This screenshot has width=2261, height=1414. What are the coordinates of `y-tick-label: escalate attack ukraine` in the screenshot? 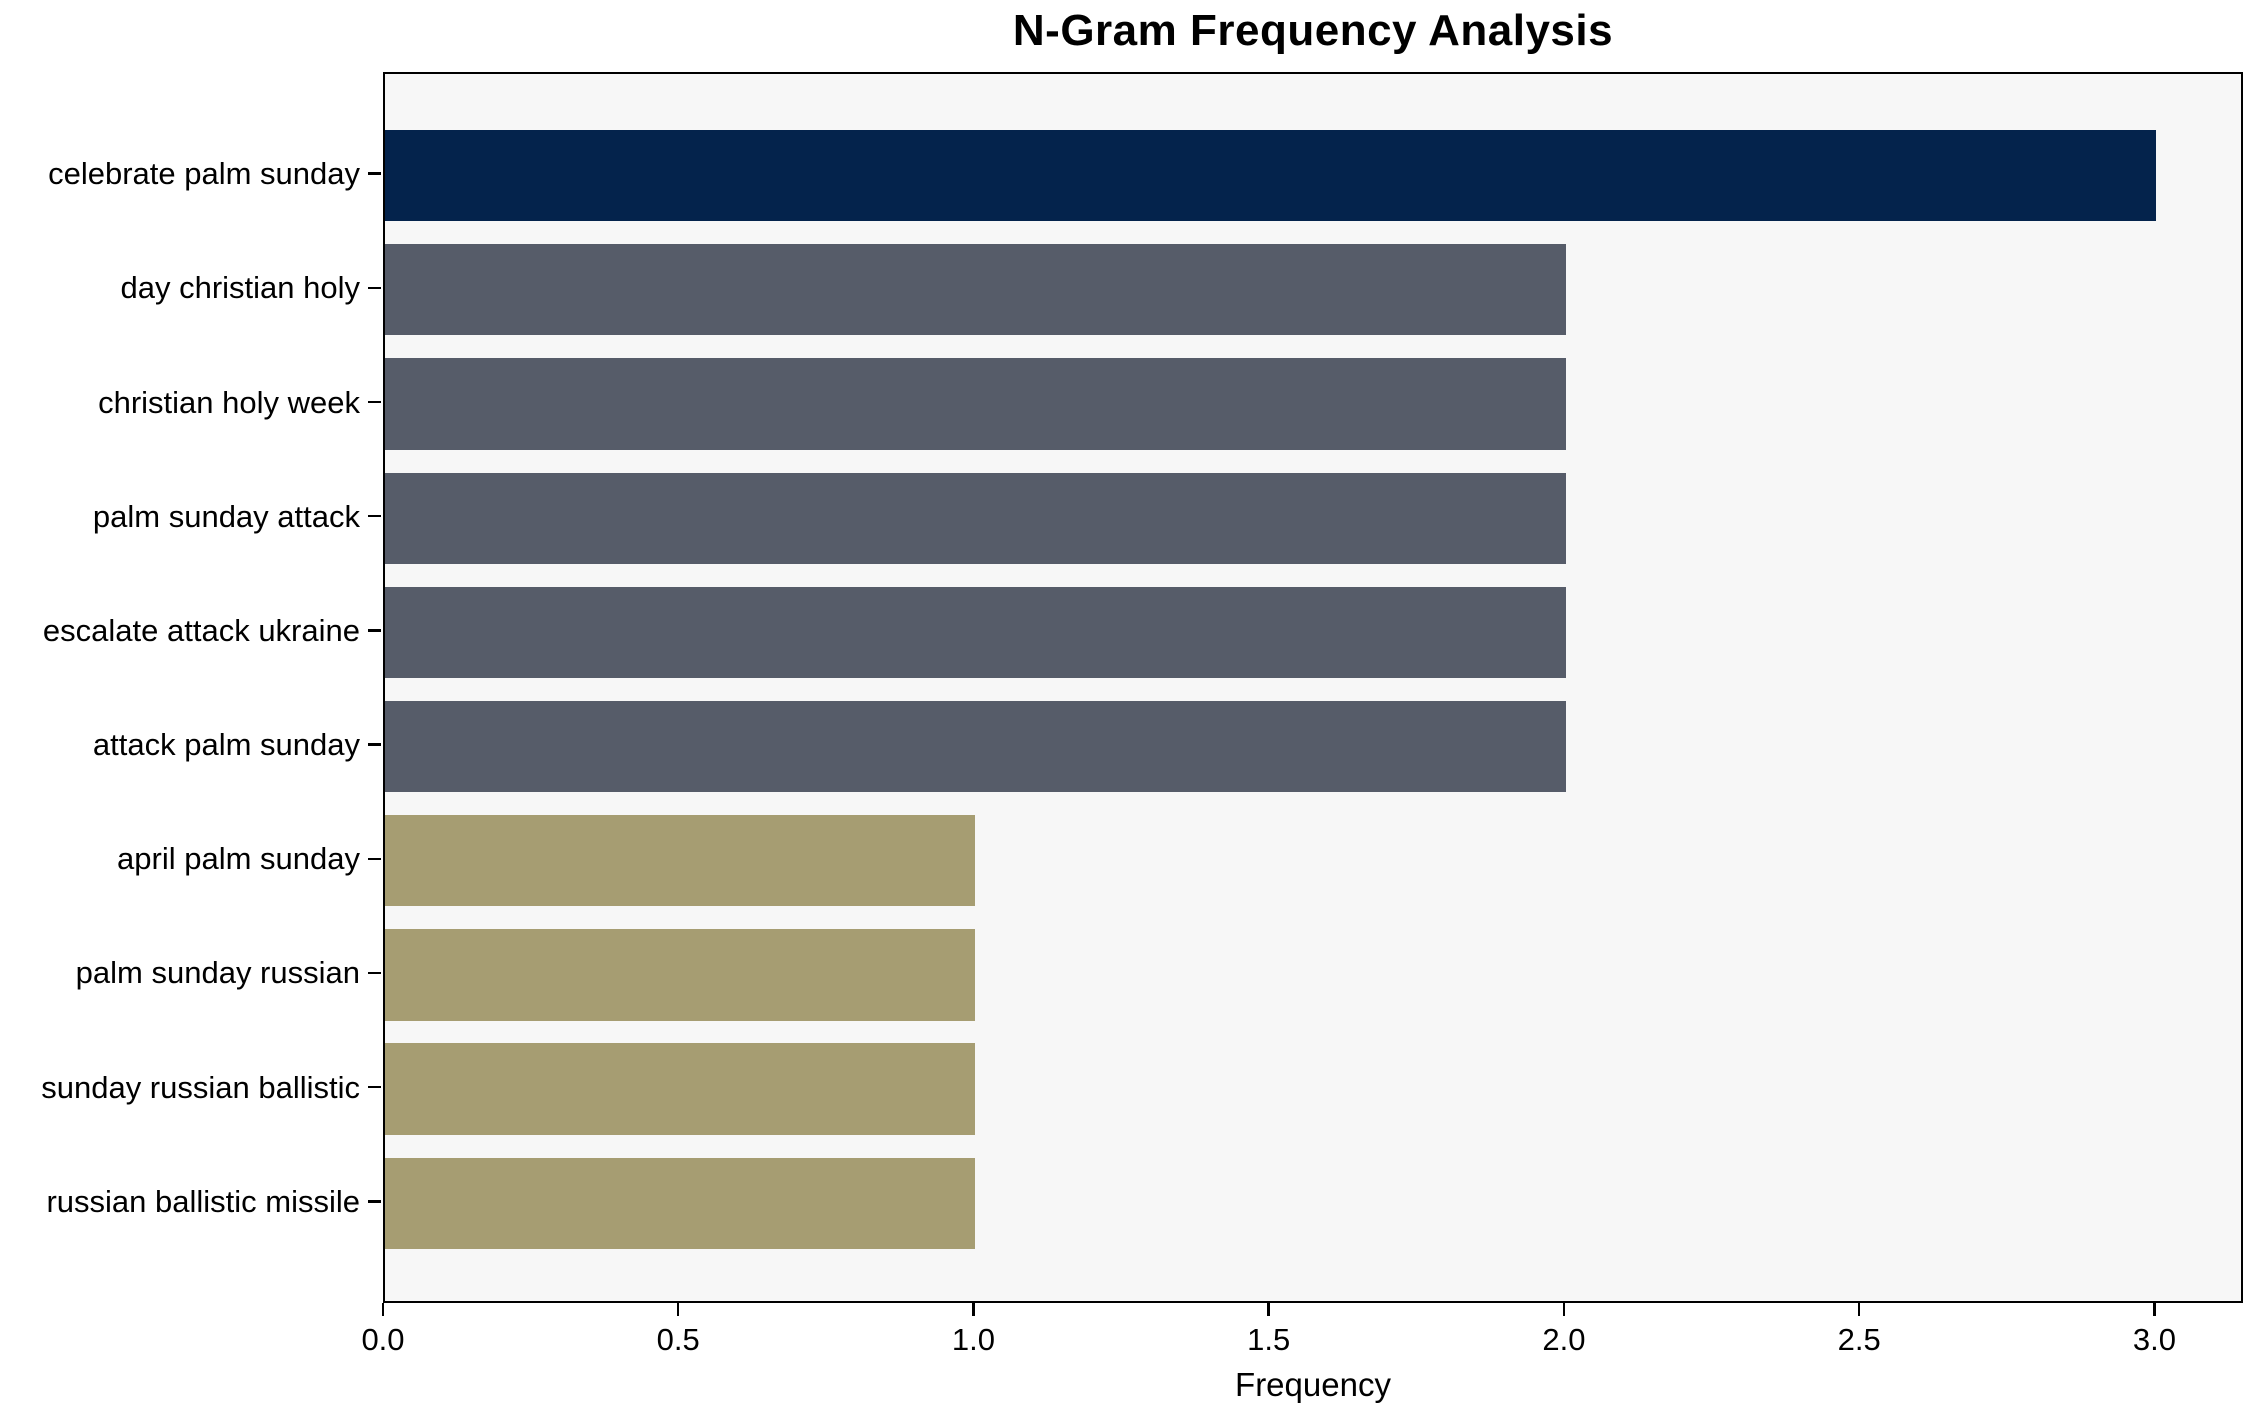 It's located at (201, 630).